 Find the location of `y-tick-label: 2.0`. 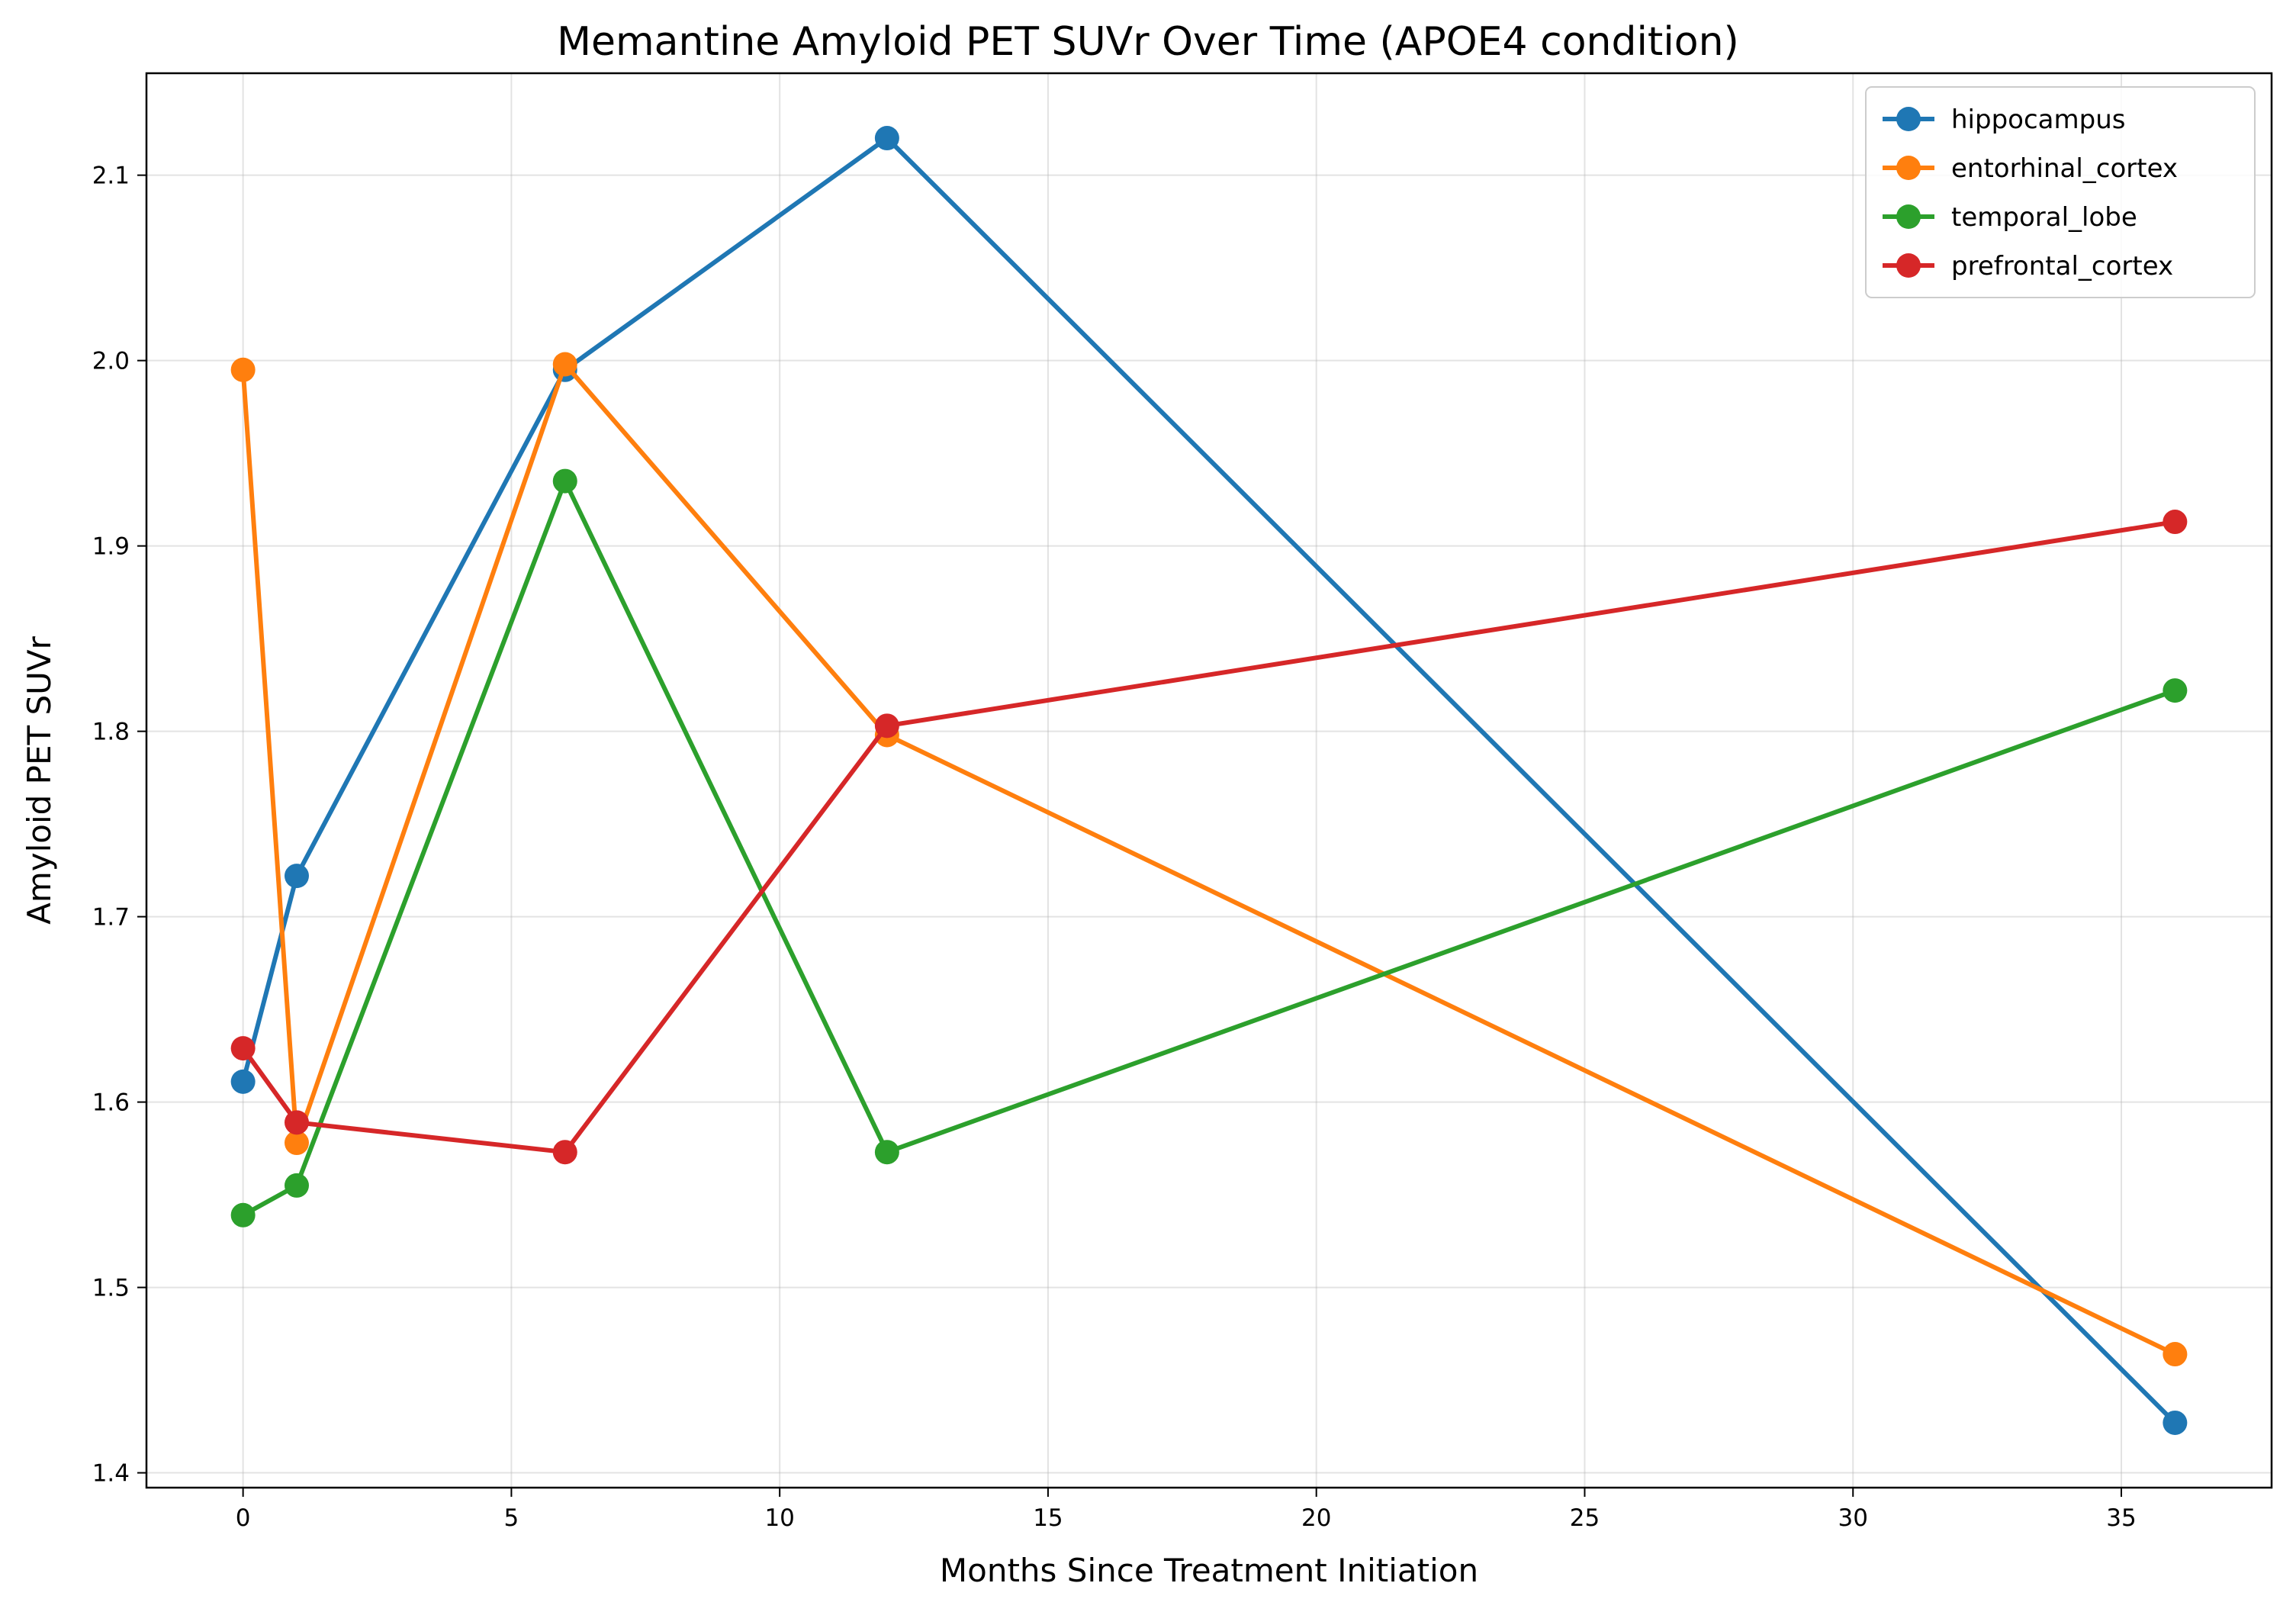

y-tick-label: 2.0 is located at coordinates (111, 361).